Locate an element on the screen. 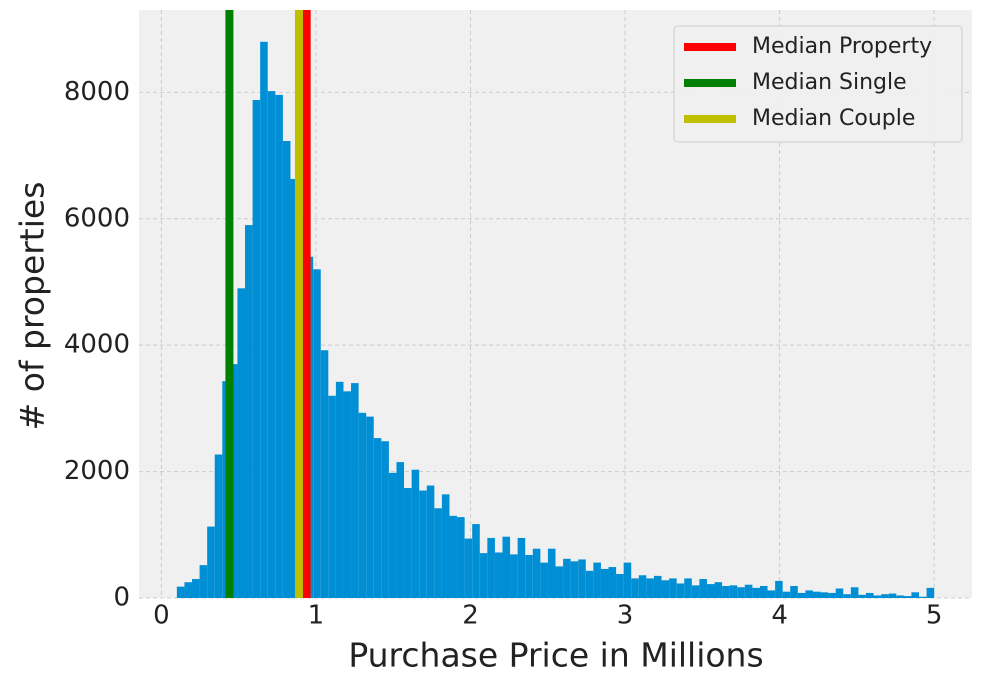 This screenshot has width=988, height=694. y-tick-label: 6000 is located at coordinates (97, 218).